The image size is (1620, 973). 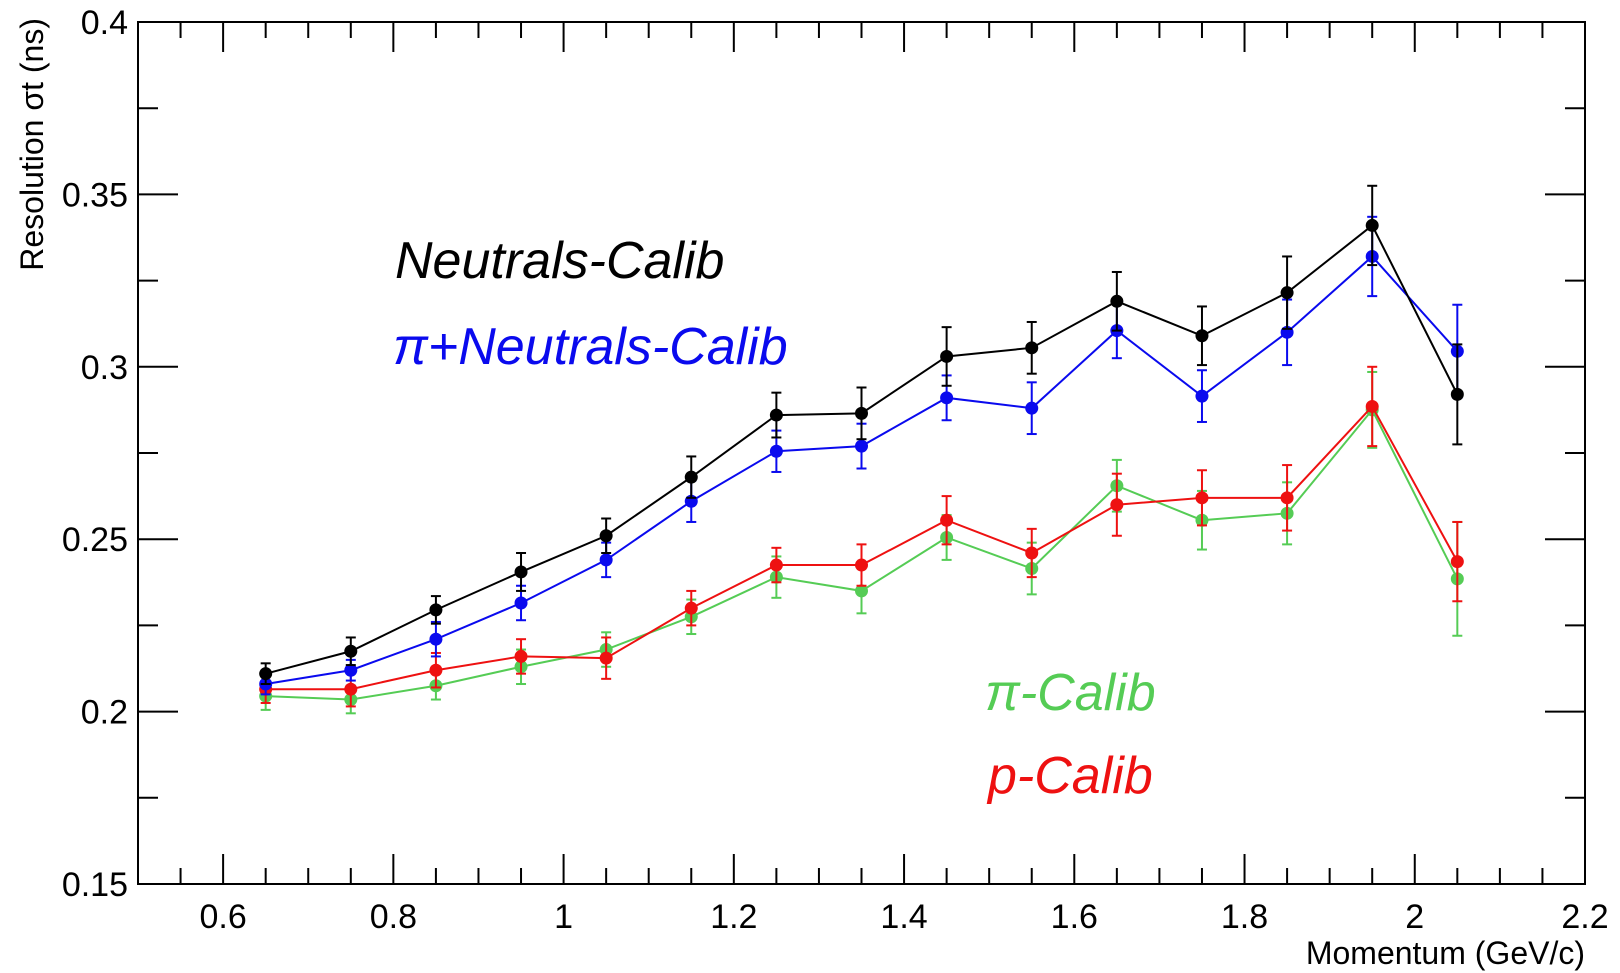 What do you see at coordinates (95, 195) in the screenshot?
I see `y-tick-label: 0.35` at bounding box center [95, 195].